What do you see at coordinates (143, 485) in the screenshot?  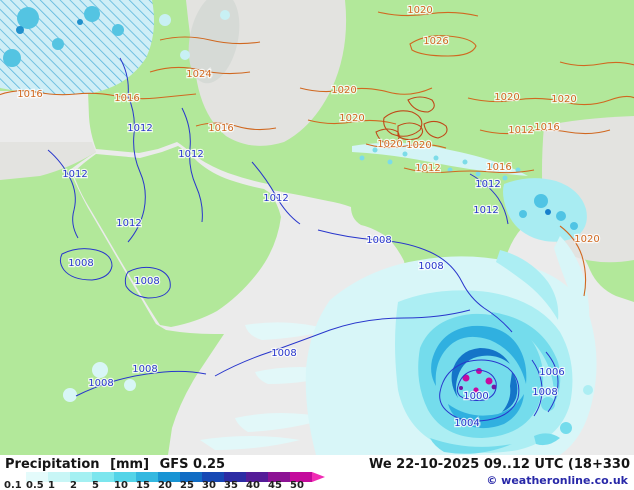 I see `scale-value: 15` at bounding box center [143, 485].